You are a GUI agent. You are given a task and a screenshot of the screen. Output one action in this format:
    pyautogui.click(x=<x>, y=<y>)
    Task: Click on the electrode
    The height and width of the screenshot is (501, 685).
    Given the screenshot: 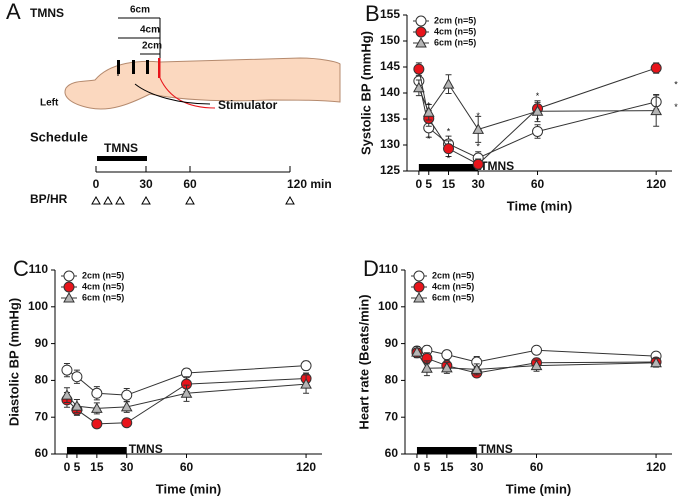 What is the action you would take?
    pyautogui.click(x=147, y=67)
    